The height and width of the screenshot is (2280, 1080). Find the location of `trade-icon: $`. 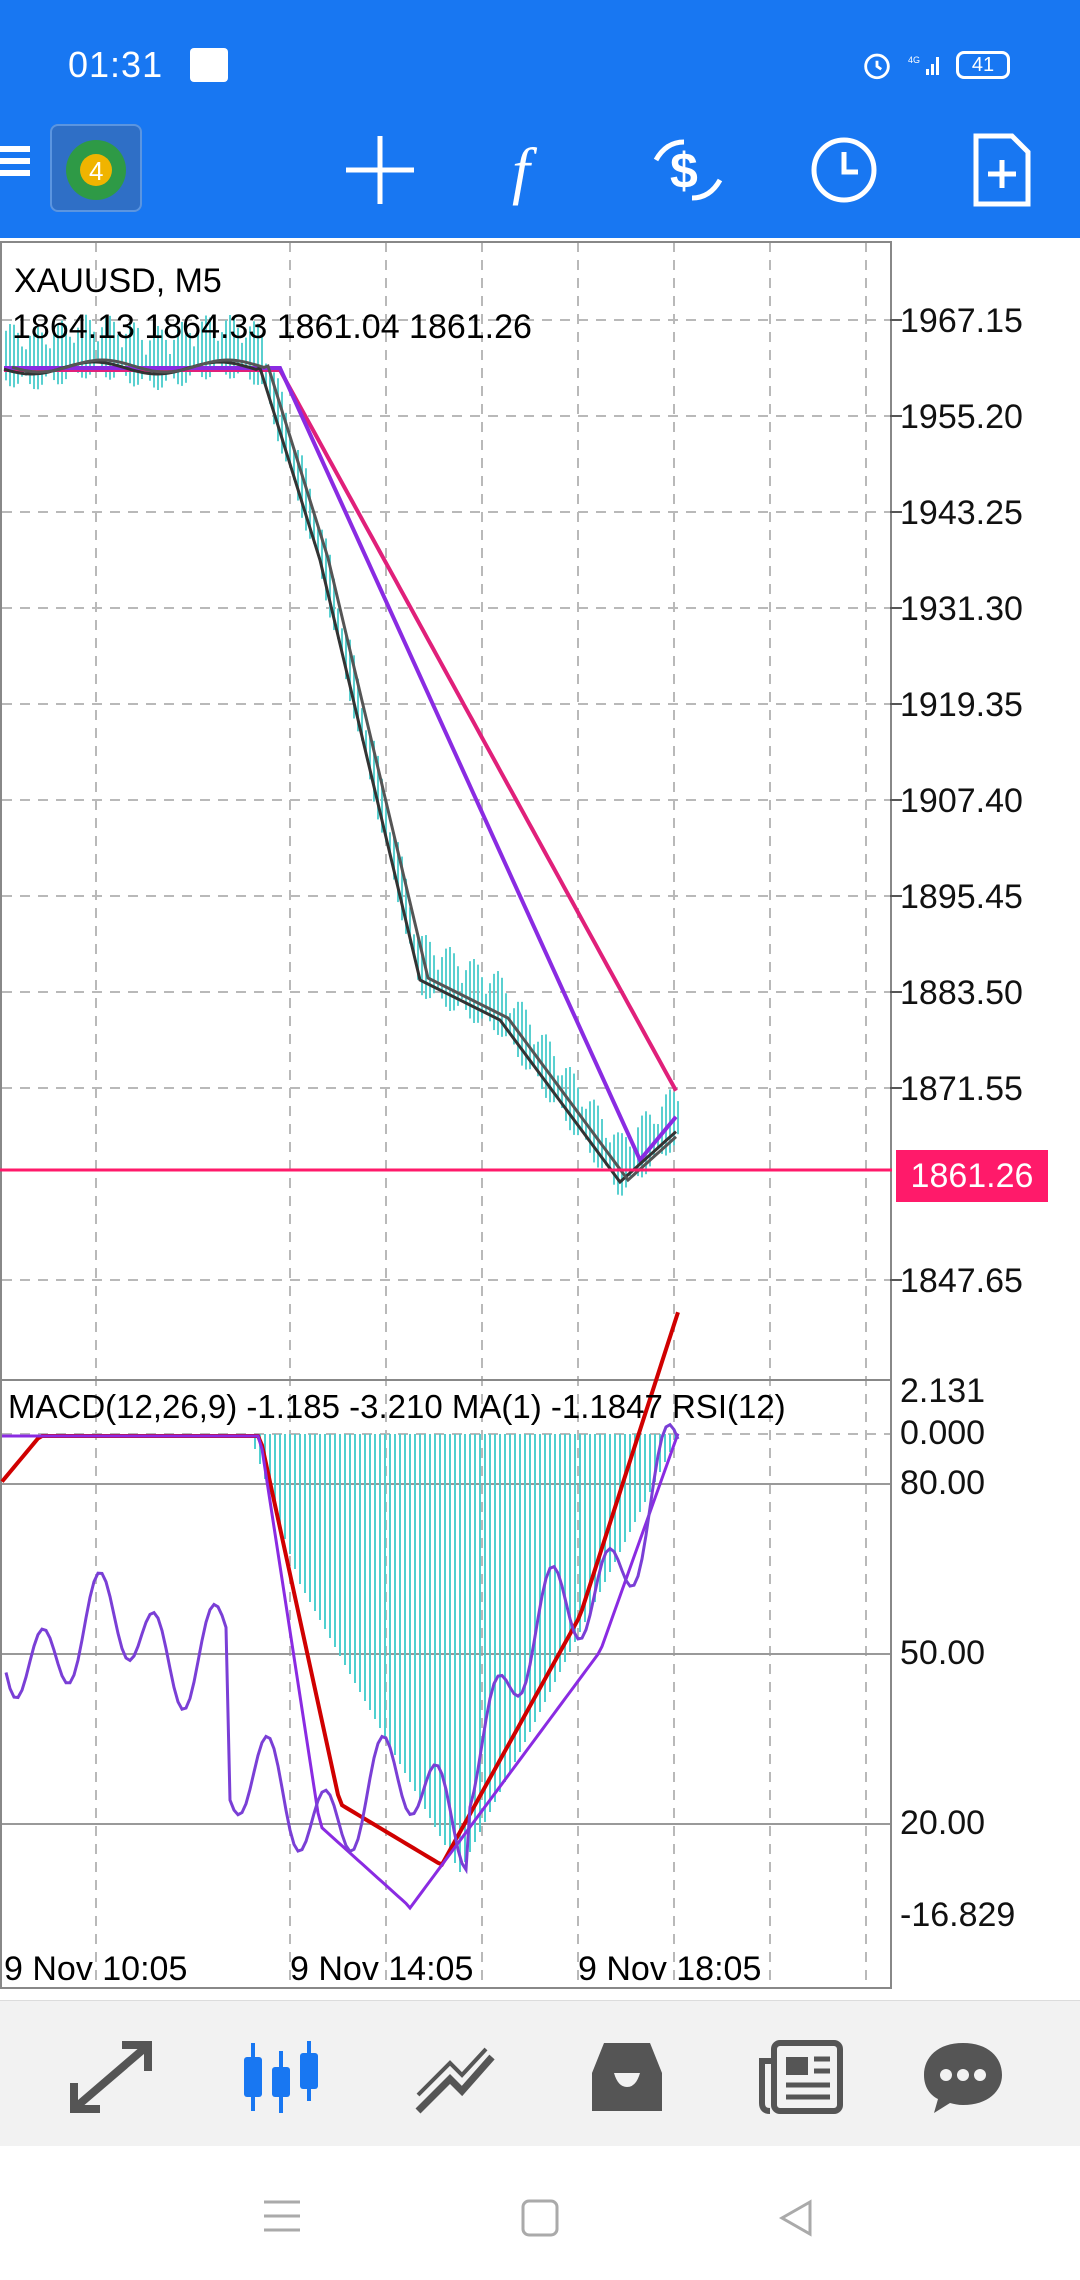

trade-icon: $ is located at coordinates (688, 170).